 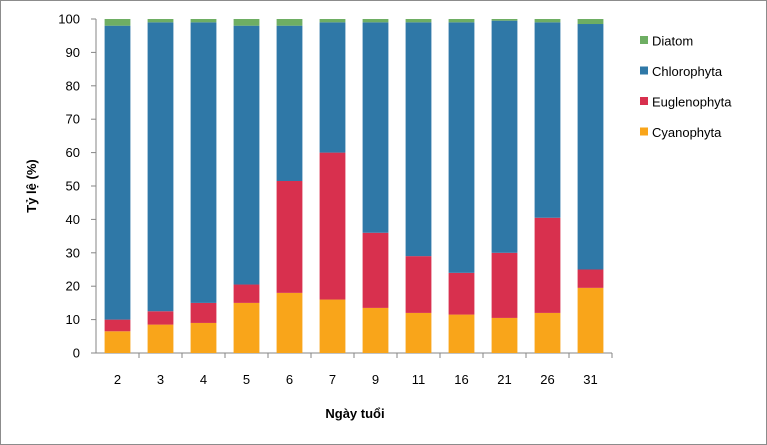 What do you see at coordinates (73, 219) in the screenshot?
I see `y-tick-label: 40` at bounding box center [73, 219].